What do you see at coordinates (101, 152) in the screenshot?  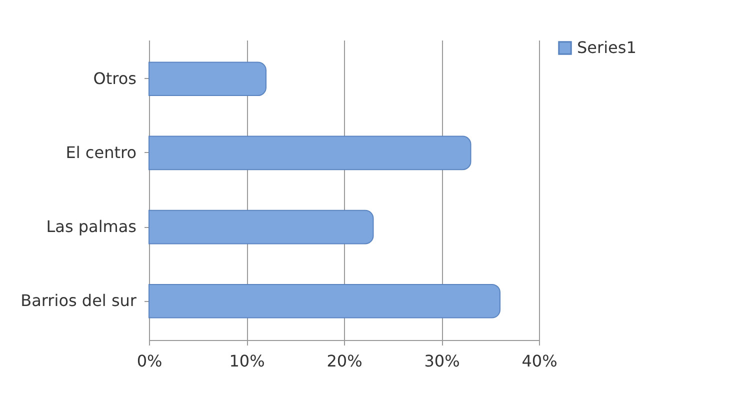 I see `y-tick-label: El centro` at bounding box center [101, 152].